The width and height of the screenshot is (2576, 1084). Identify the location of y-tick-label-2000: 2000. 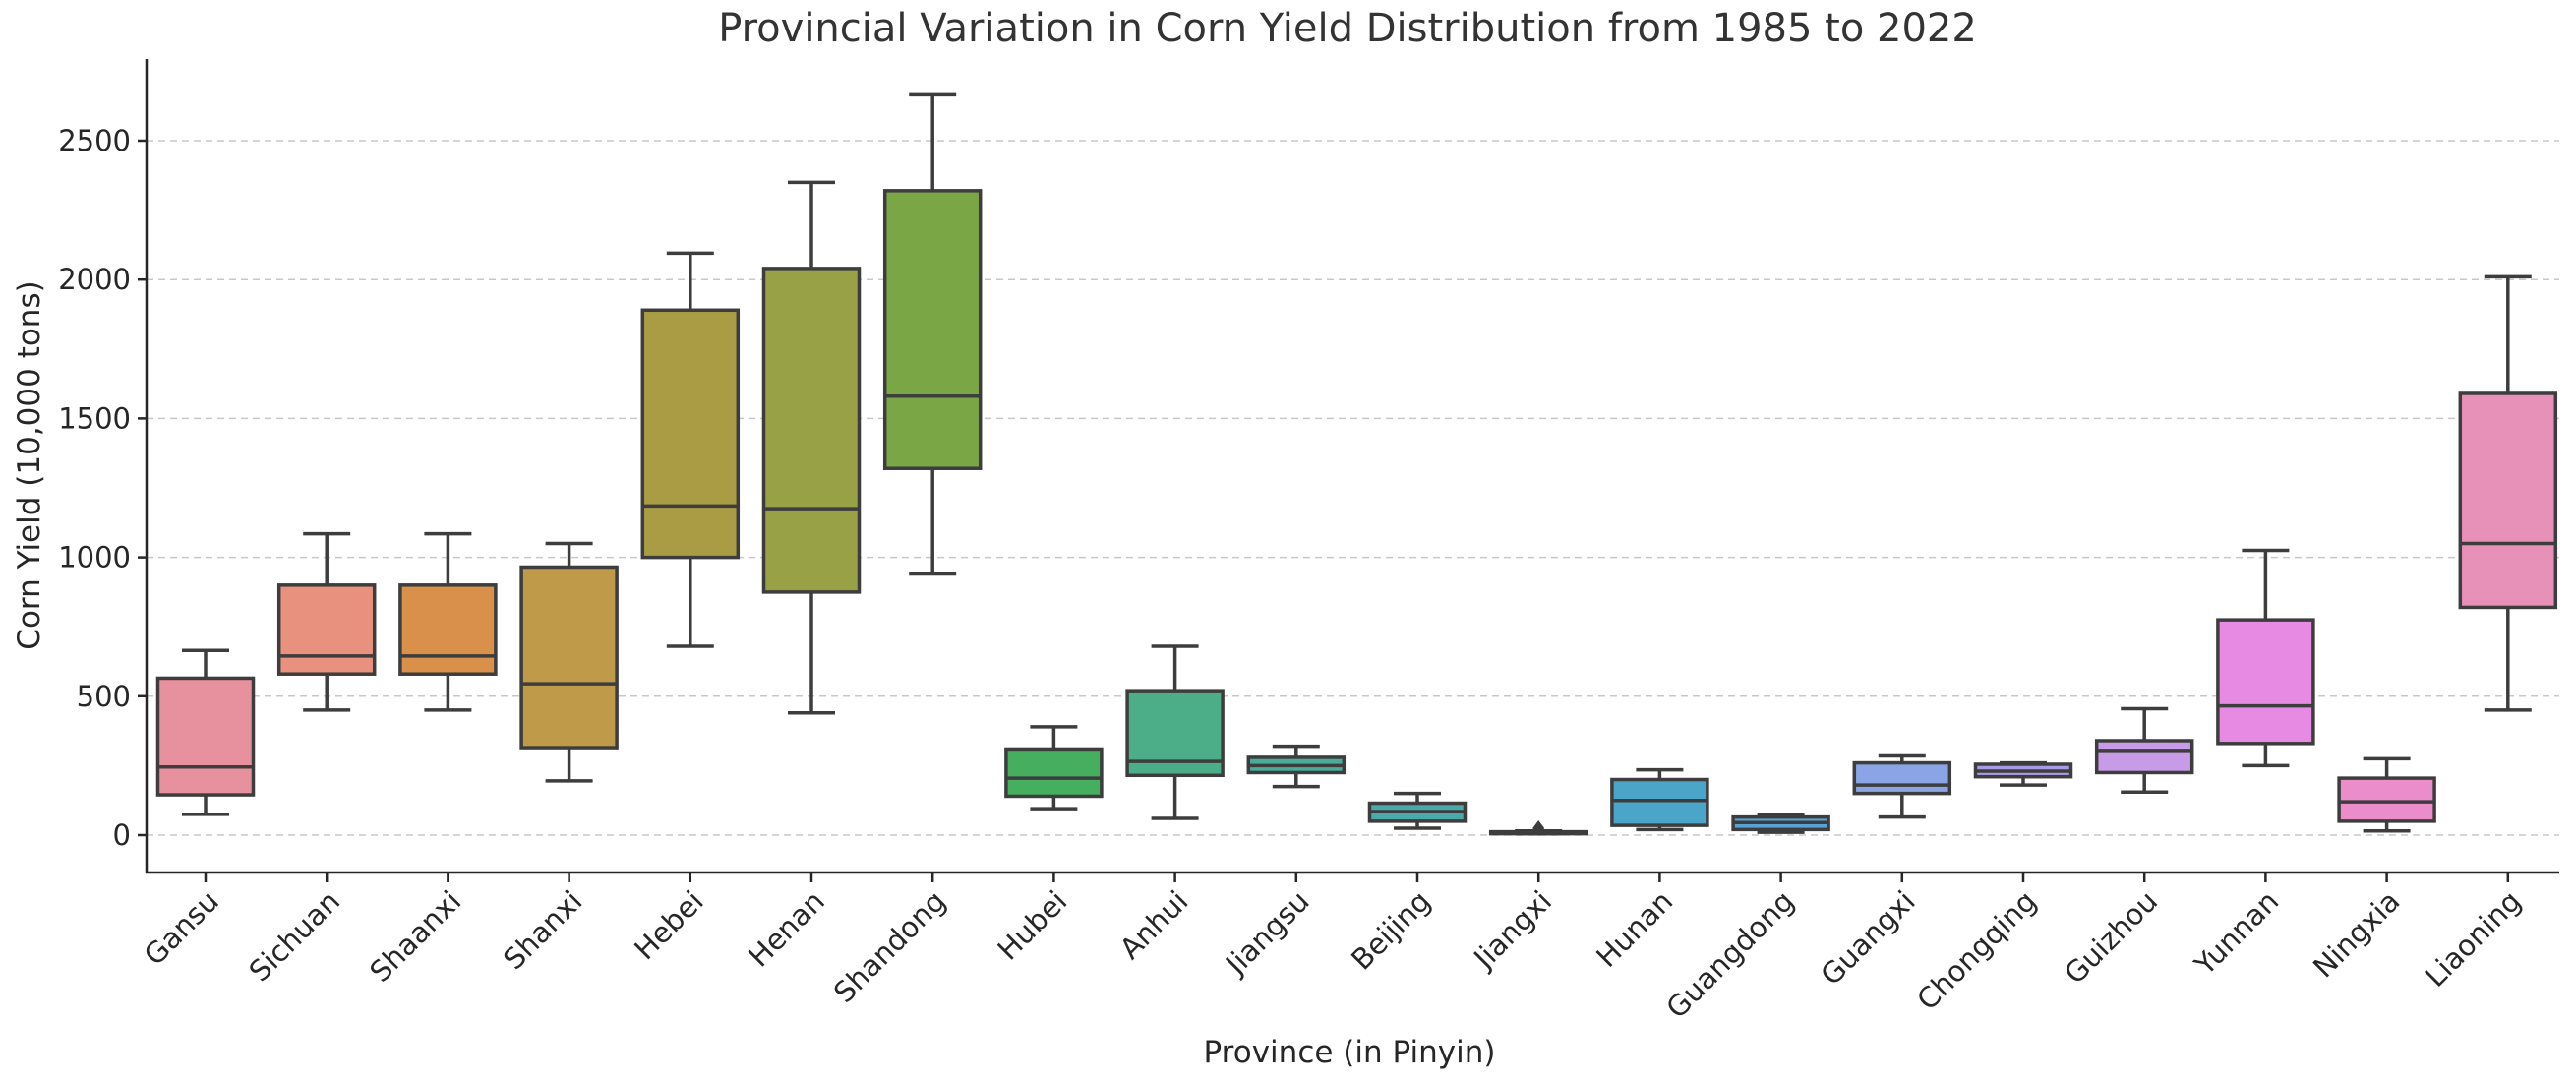
(94, 280).